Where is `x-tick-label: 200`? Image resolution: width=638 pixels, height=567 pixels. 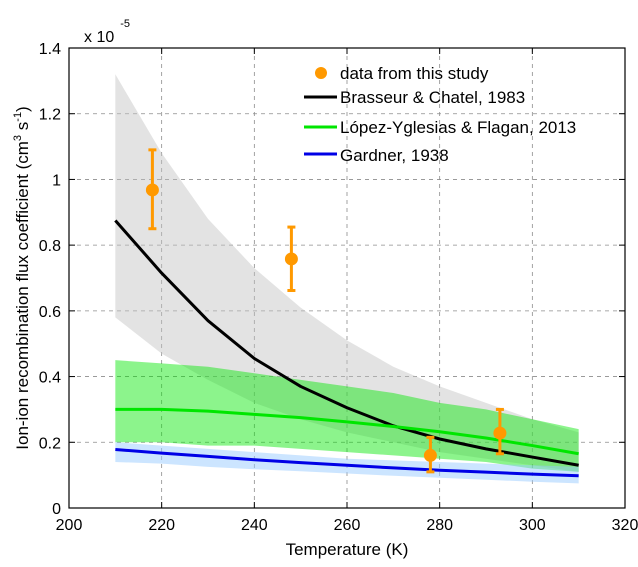 x-tick-label: 200 is located at coordinates (69, 525).